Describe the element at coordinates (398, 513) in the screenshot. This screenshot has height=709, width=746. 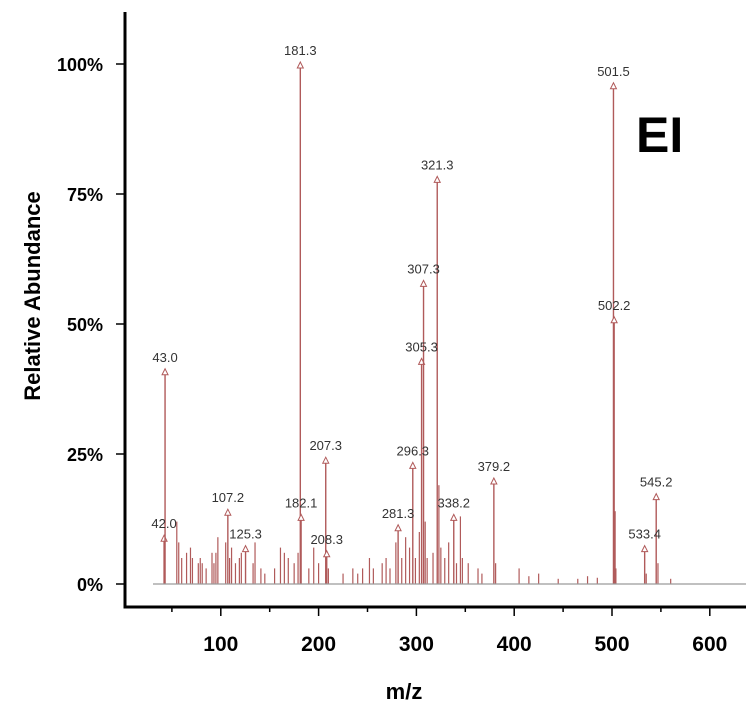
I see `peak-label-8: 281.3` at that location.